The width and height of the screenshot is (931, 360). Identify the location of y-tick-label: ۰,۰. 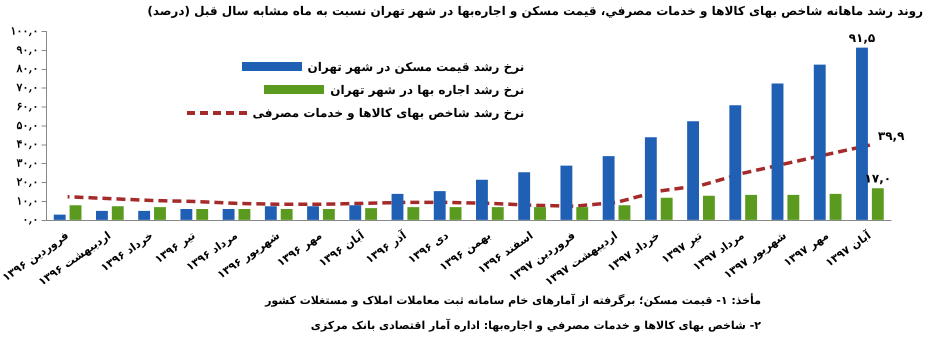
(30, 219).